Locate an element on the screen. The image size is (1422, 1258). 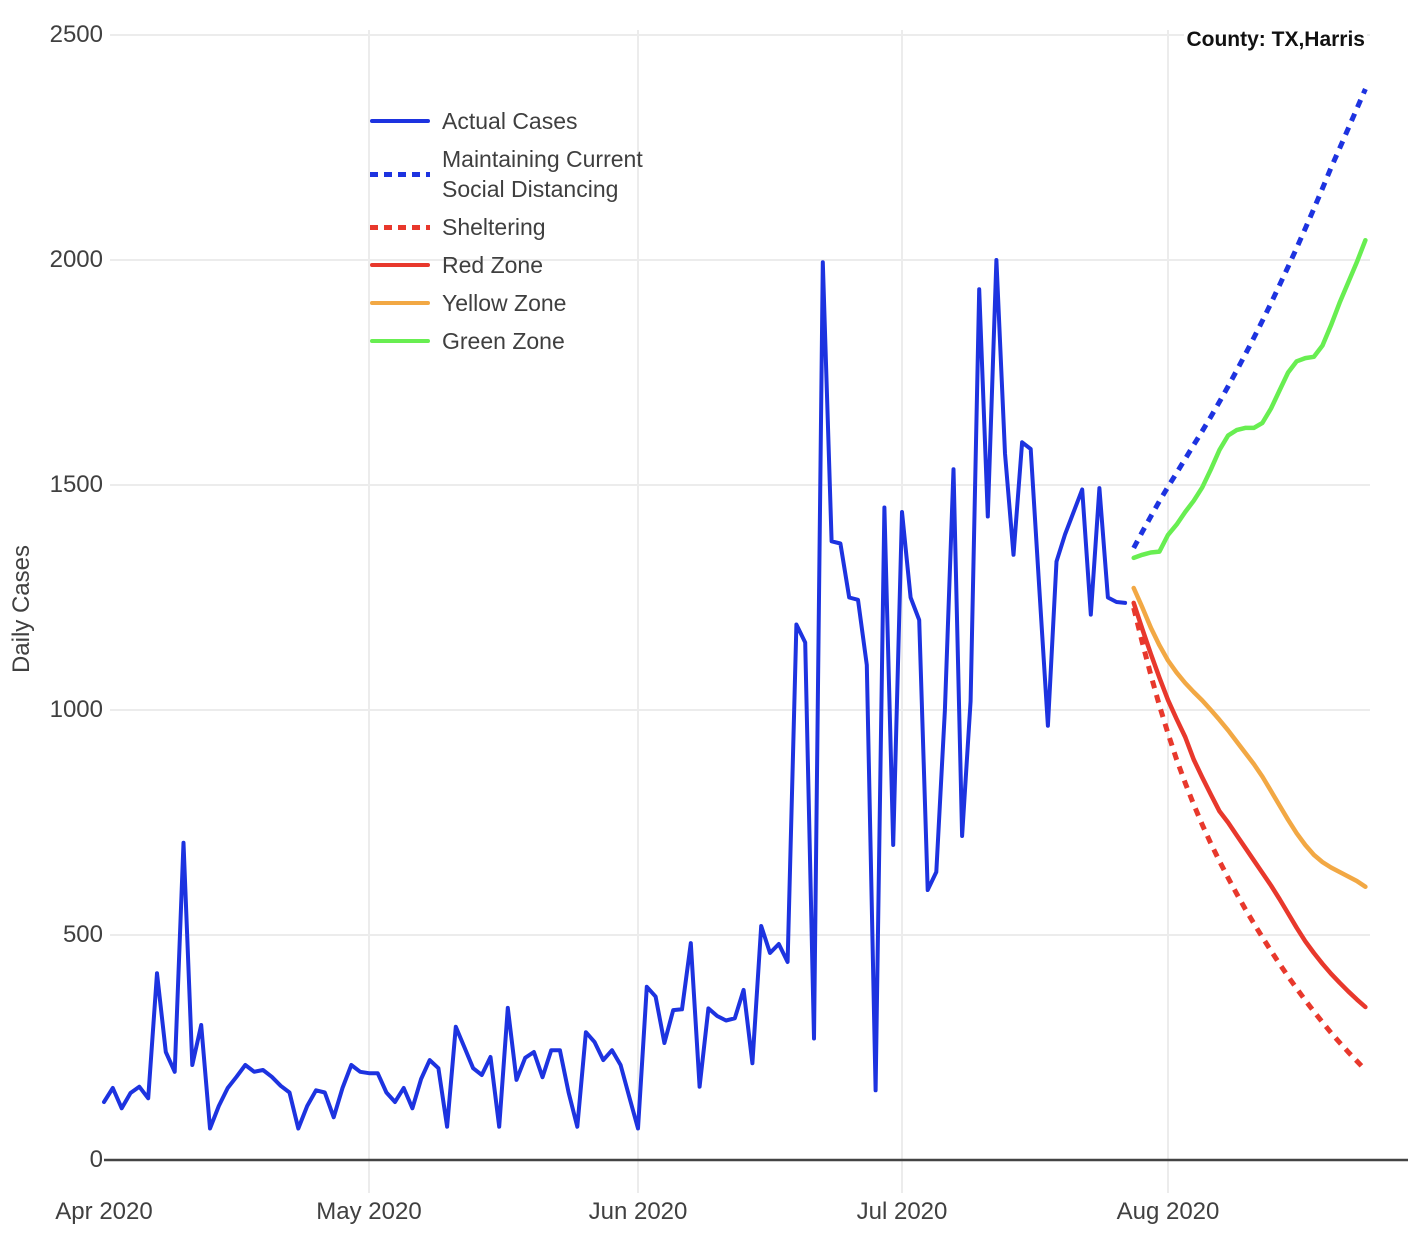
legend-item-actual-cases: Actual Cases is located at coordinates (506, 121).